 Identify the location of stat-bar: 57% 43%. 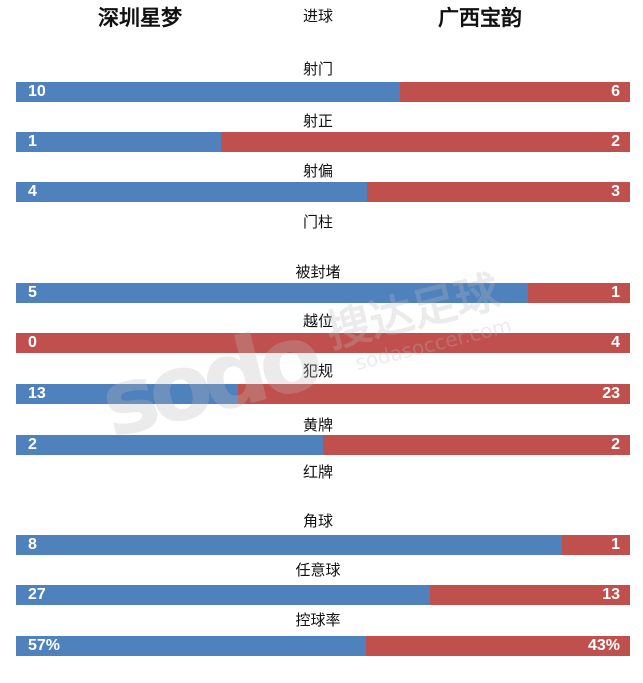
(323, 646).